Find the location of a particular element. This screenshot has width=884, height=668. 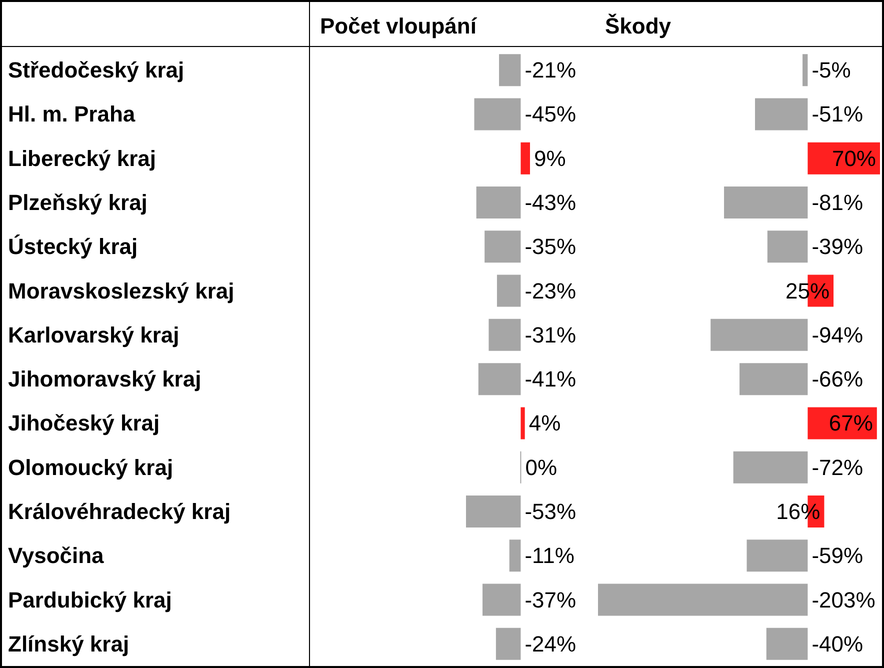

y-tick-label: Pardubický kraj is located at coordinates (90, 599).